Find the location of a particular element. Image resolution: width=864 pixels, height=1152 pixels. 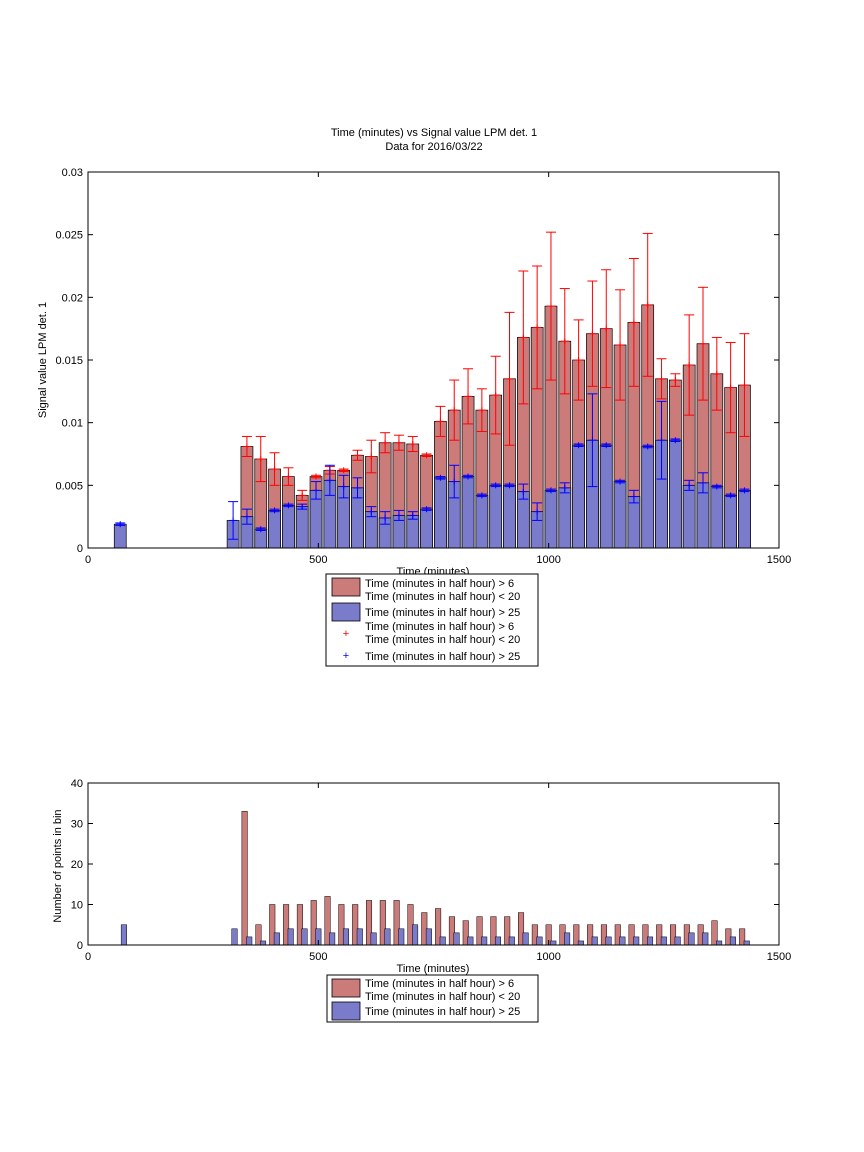

y-axis-label: Number of points in bin is located at coordinates (58, 865).